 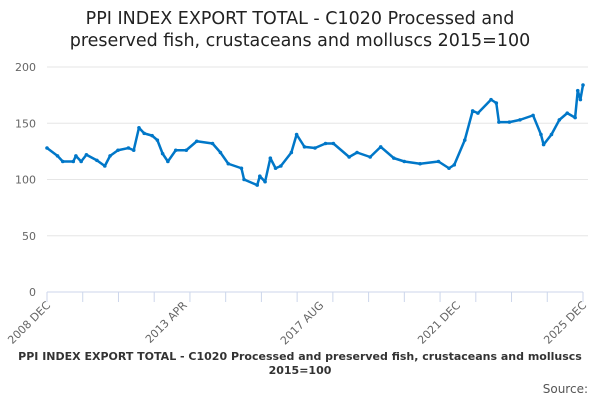 I want to click on x-tick-label: 2008 DEC, so click(x=29, y=323).